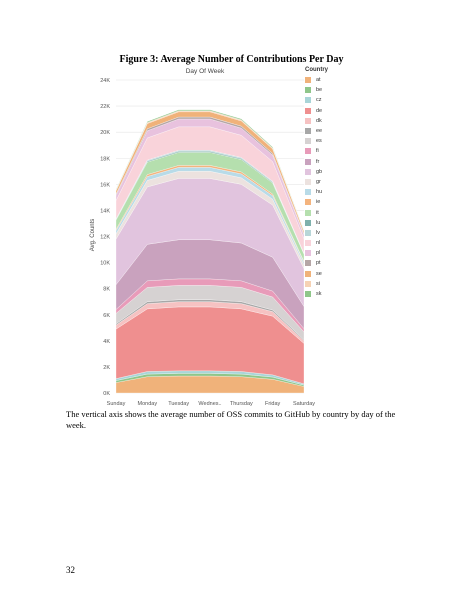 The image size is (463, 599). What do you see at coordinates (335, 111) in the screenshot?
I see `legend-item-de: de` at bounding box center [335, 111].